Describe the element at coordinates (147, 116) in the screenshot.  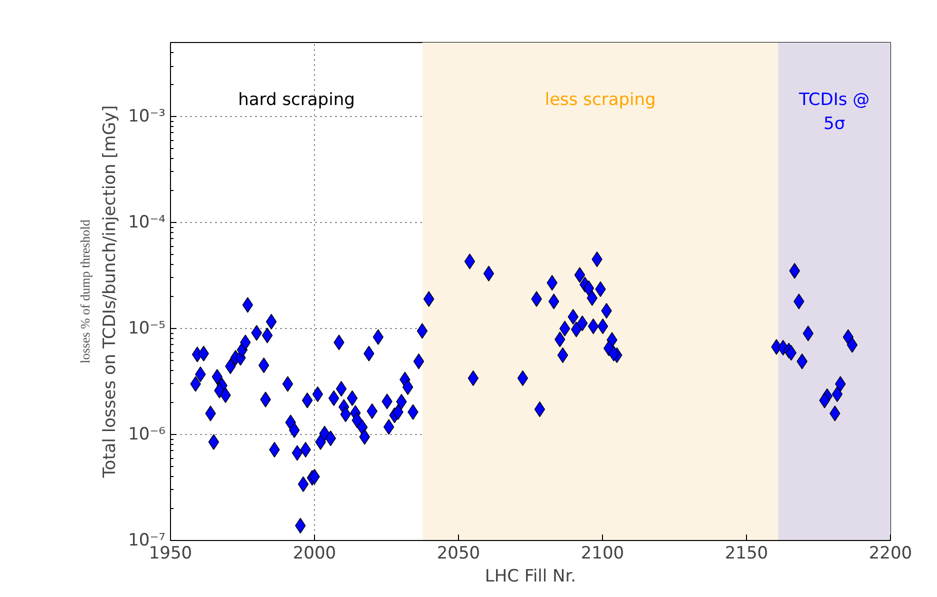
I see `y-tick-label: 10⁻³` at that location.